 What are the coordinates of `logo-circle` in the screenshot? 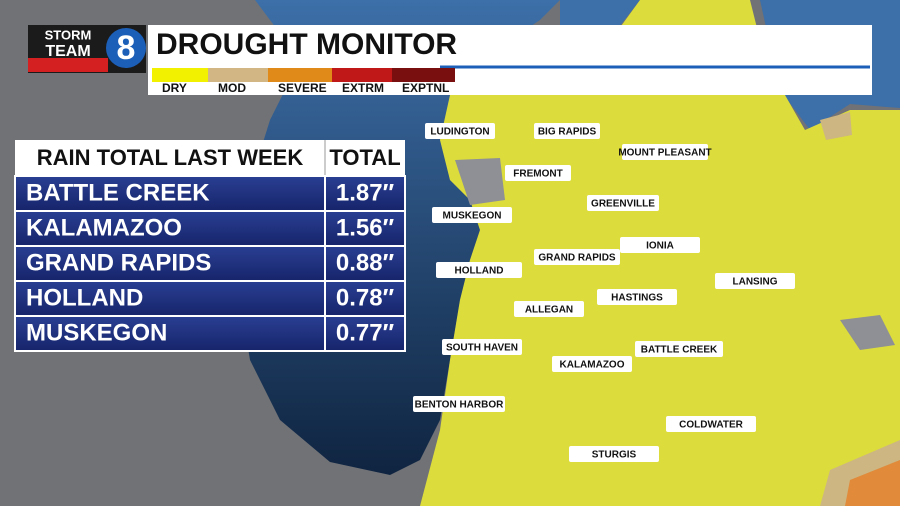 It's located at (126, 48).